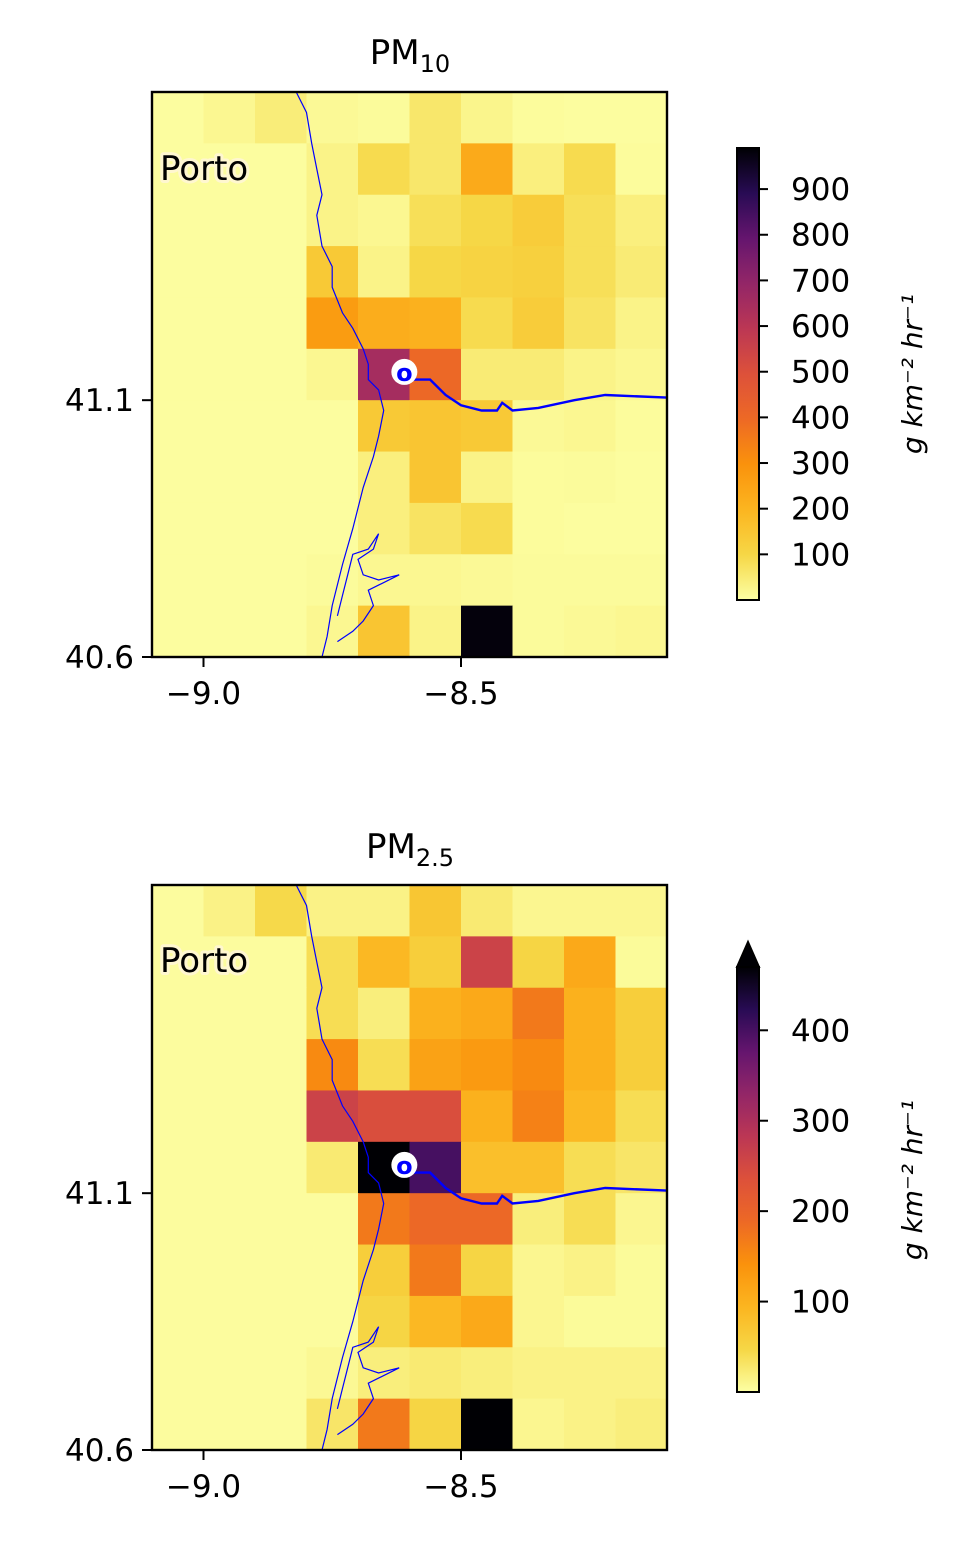 The width and height of the screenshot is (963, 1550). What do you see at coordinates (203, 1487) in the screenshot?
I see `x-tick-label: −9.0` at bounding box center [203, 1487].